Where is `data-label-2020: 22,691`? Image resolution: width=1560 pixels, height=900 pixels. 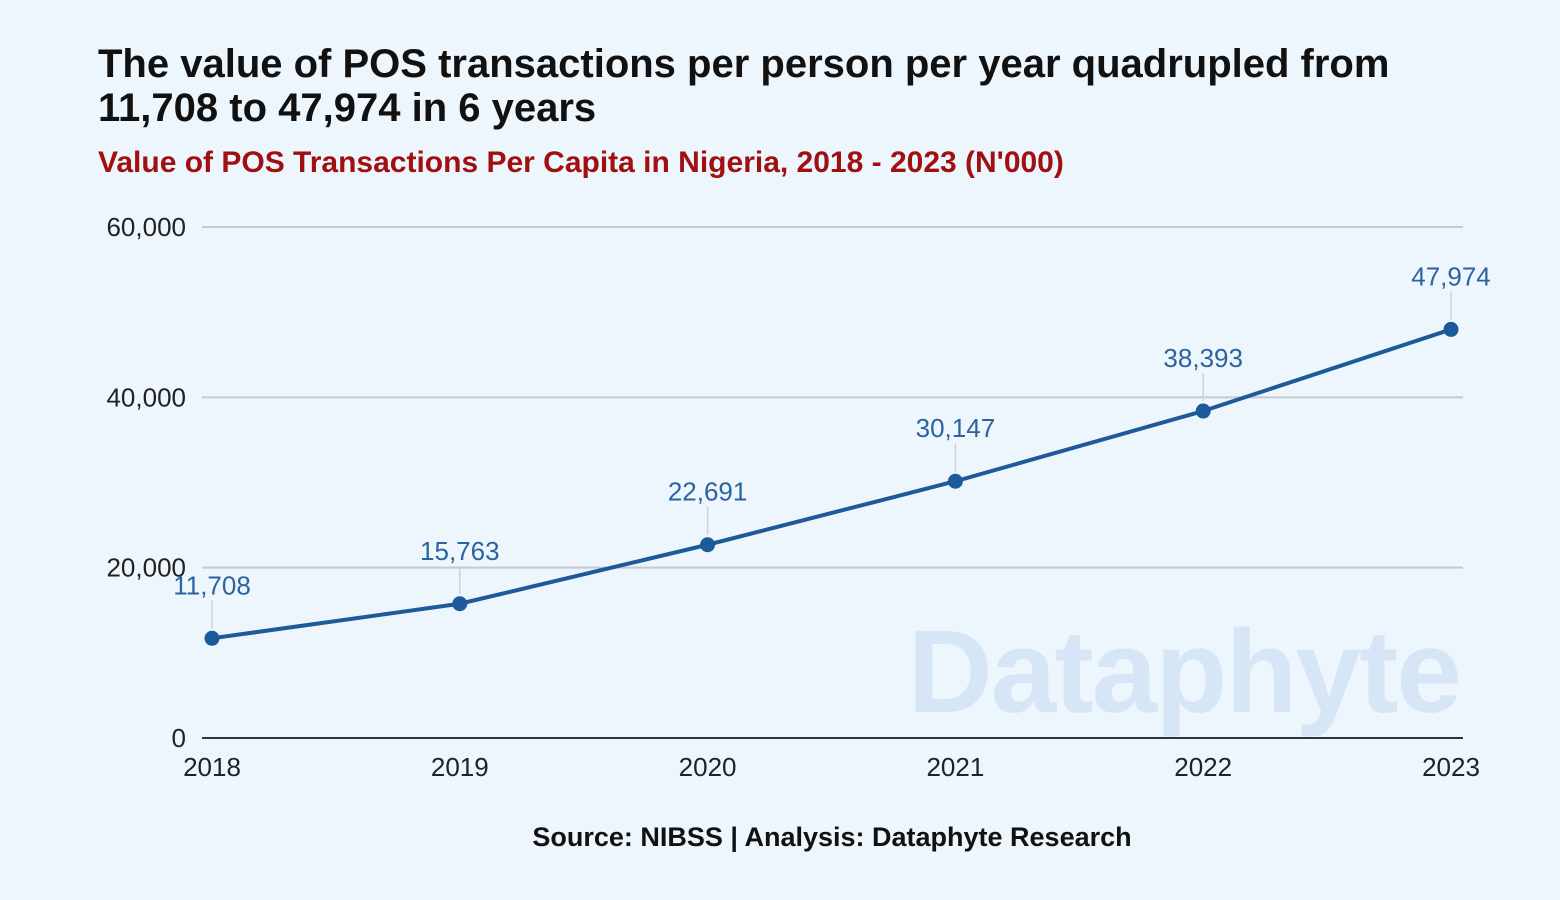
data-label-2020: 22,691 is located at coordinates (708, 492).